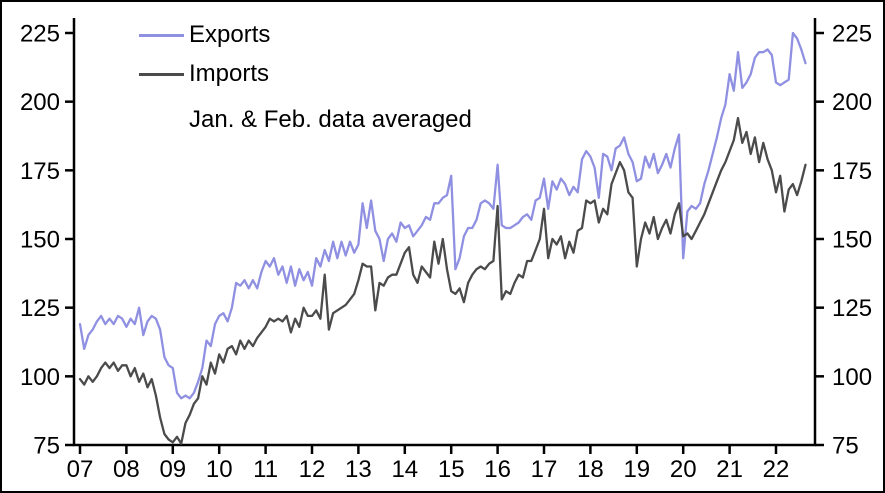  What do you see at coordinates (46, 446) in the screenshot?
I see `y-axis-label-left: 75` at bounding box center [46, 446].